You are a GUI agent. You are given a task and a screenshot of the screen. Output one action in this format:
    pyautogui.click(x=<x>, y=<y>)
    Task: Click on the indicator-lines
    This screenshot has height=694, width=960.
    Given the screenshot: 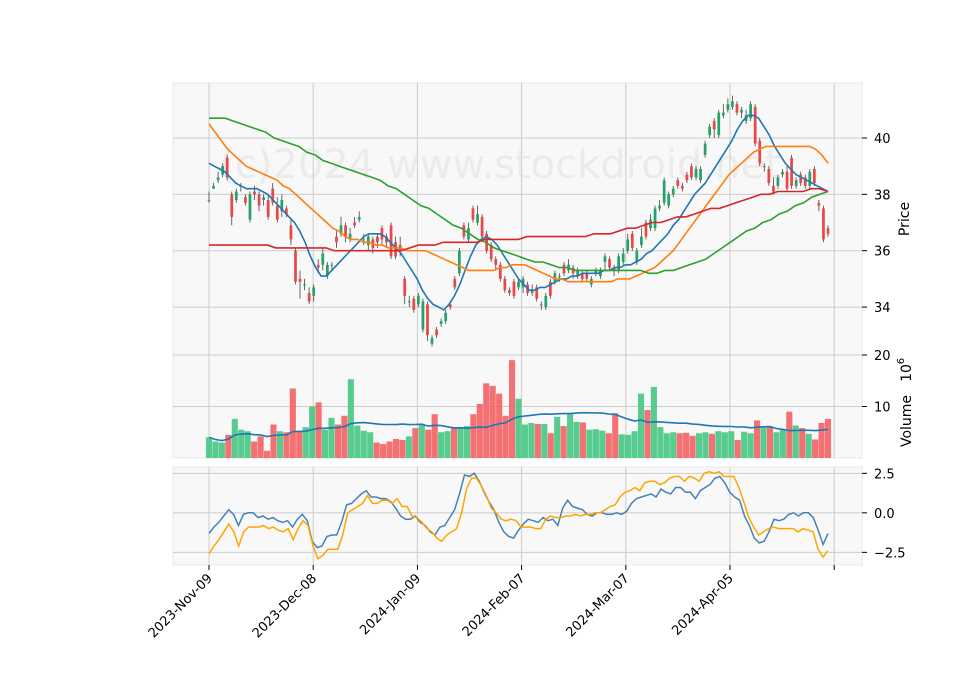 What is the action you would take?
    pyautogui.click(x=518, y=515)
    